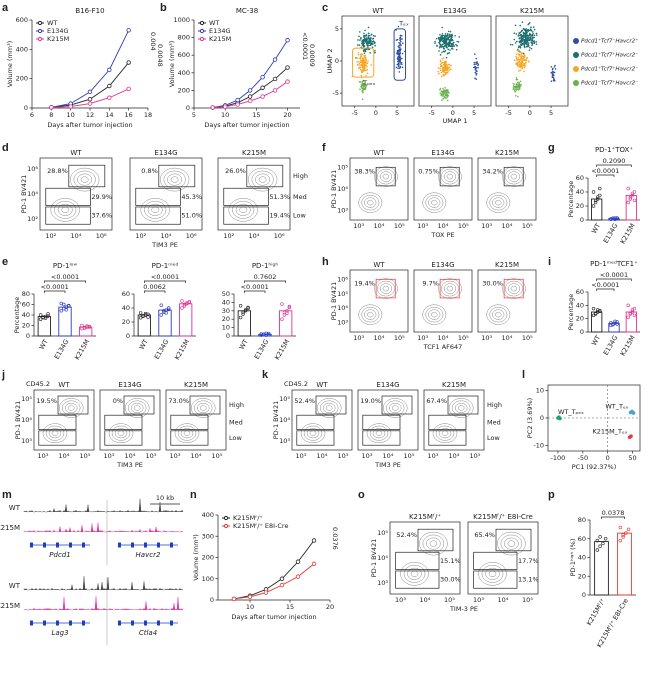 Image resolution: width=647 pixels, height=685 pixels. What do you see at coordinates (254, 153) in the screenshot?
I see `plot-title: K215M` at bounding box center [254, 153].